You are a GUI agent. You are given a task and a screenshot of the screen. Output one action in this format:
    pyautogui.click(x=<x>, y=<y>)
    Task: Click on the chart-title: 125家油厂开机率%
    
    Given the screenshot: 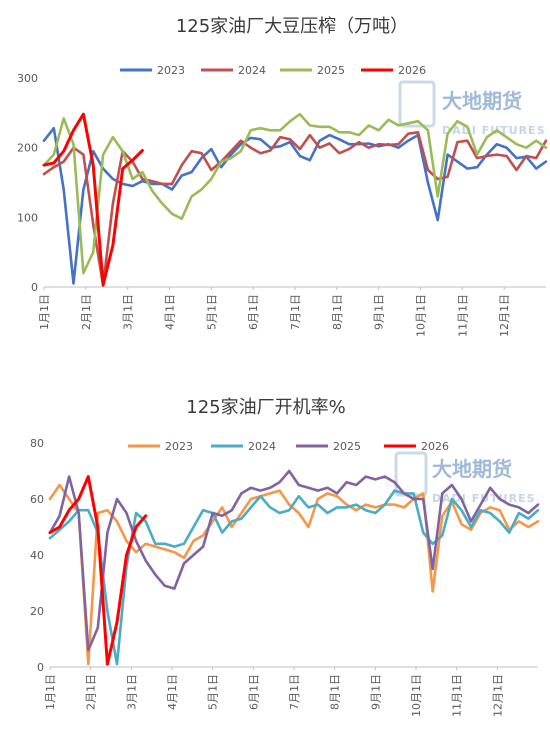 What is the action you would take?
    pyautogui.click(x=265, y=407)
    